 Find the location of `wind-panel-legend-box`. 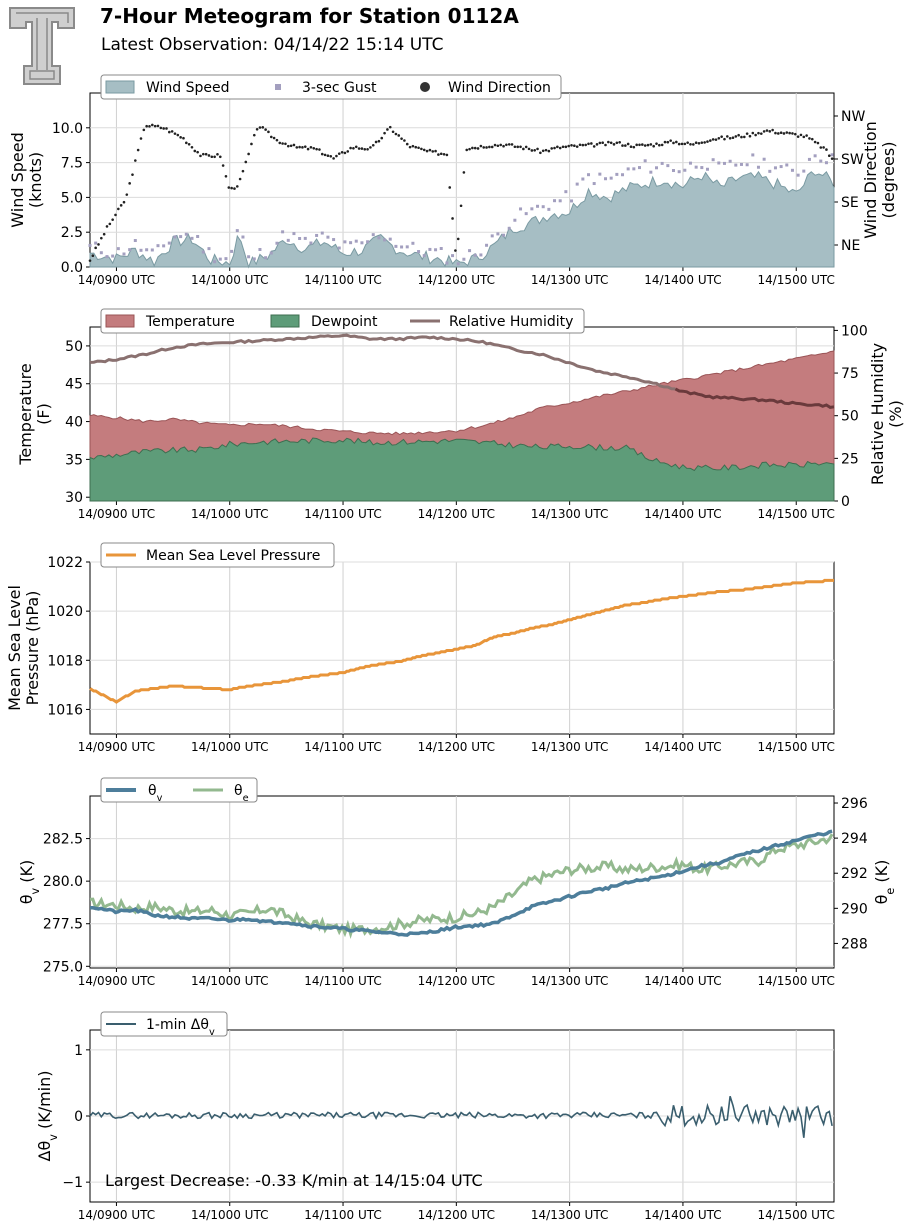

wind-panel-legend-box is located at coordinates (331, 87).